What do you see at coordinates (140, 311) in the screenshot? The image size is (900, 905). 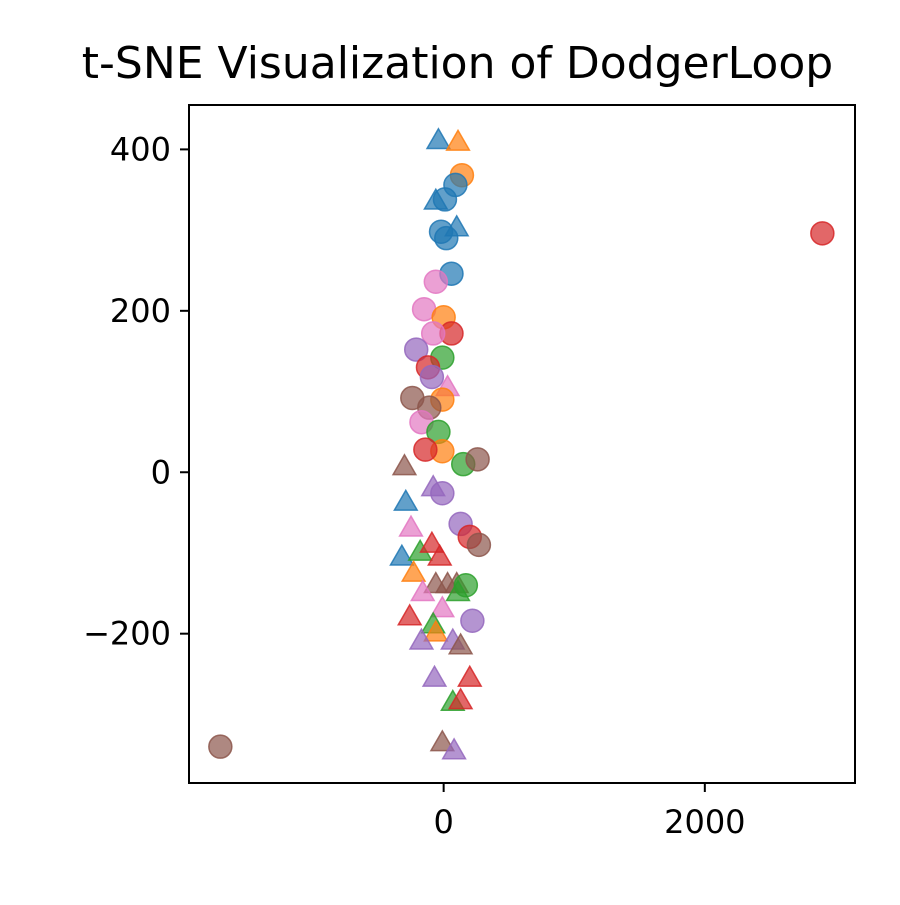 I see `y-tick-label: 200` at bounding box center [140, 311].